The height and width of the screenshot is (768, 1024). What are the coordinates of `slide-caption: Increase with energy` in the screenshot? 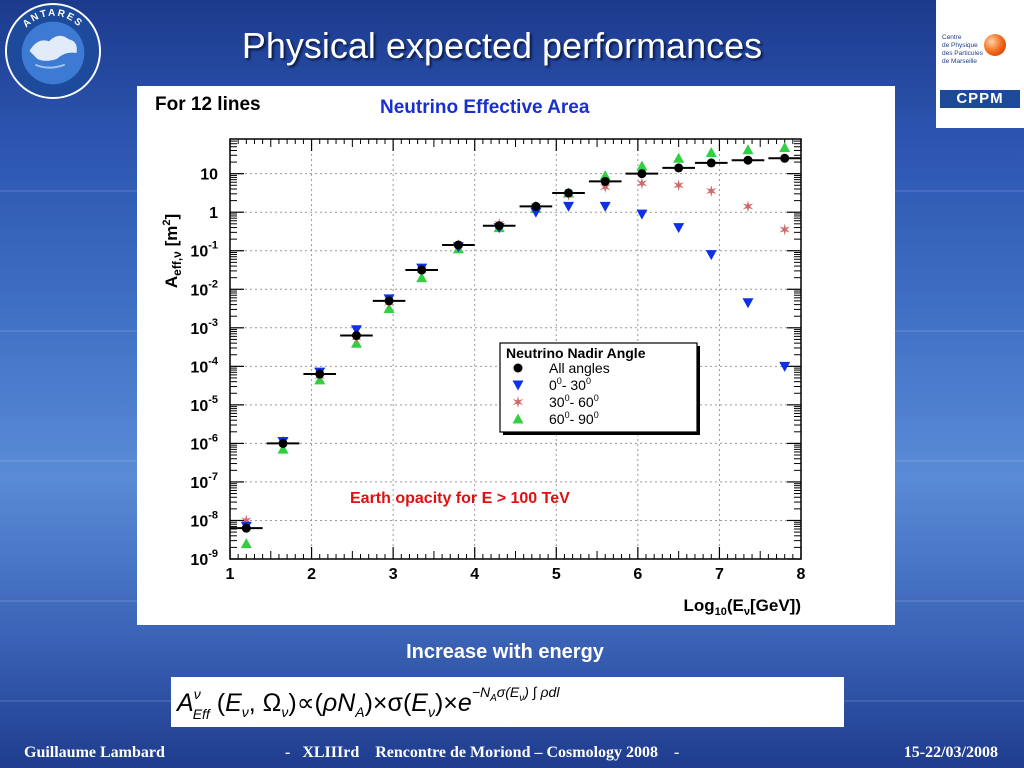 It's located at (505, 652).